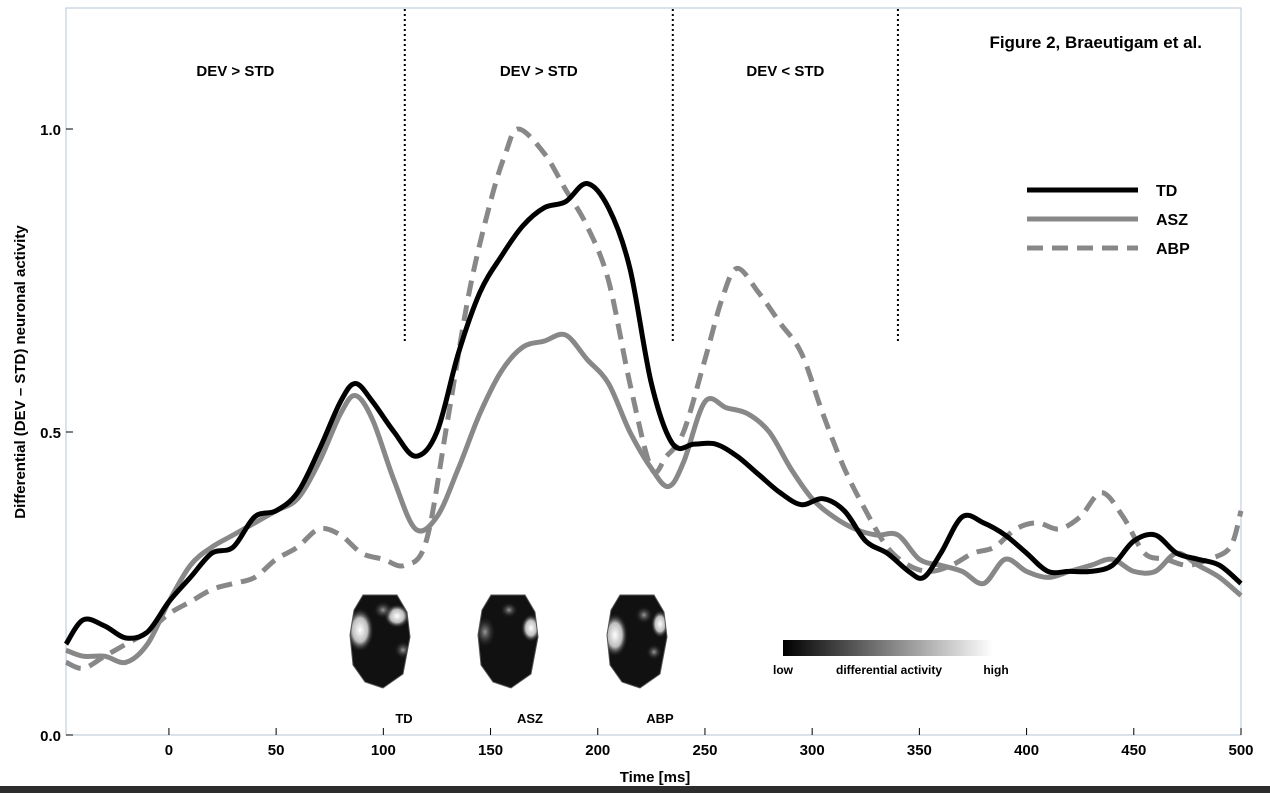  I want to click on legend-label: ASZ, so click(1172, 220).